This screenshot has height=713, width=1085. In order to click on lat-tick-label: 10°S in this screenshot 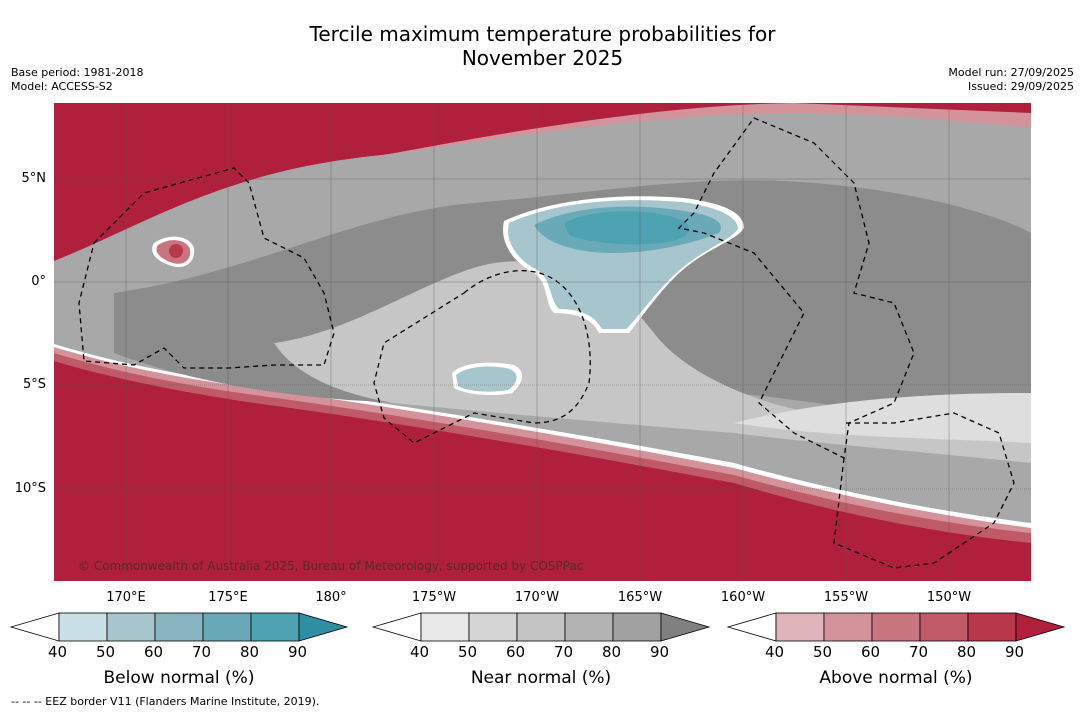, I will do `click(30, 488)`.